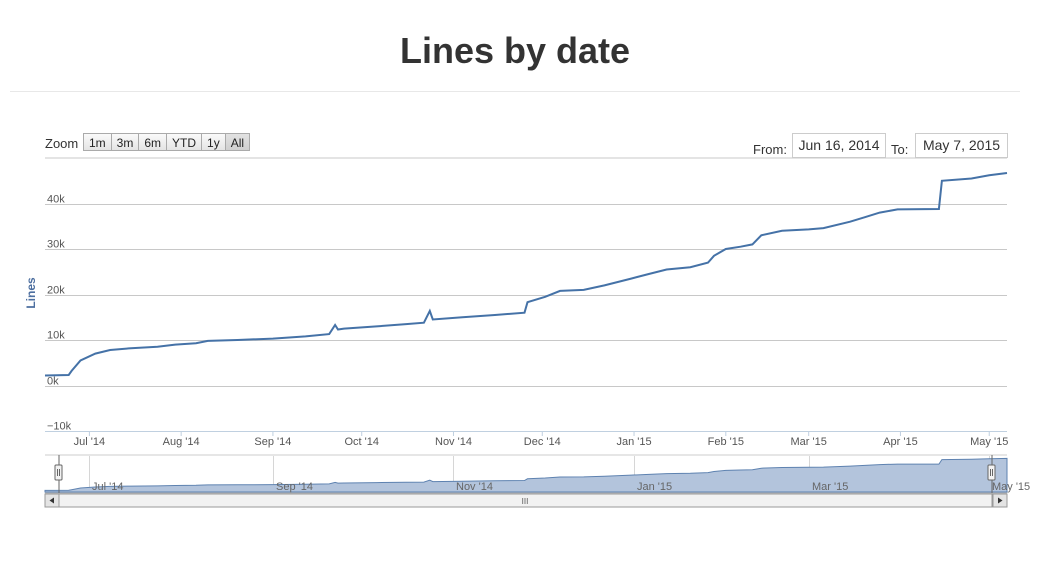  Describe the element at coordinates (294, 487) in the screenshot. I see `navigator-tick-label: Sep '14` at that location.